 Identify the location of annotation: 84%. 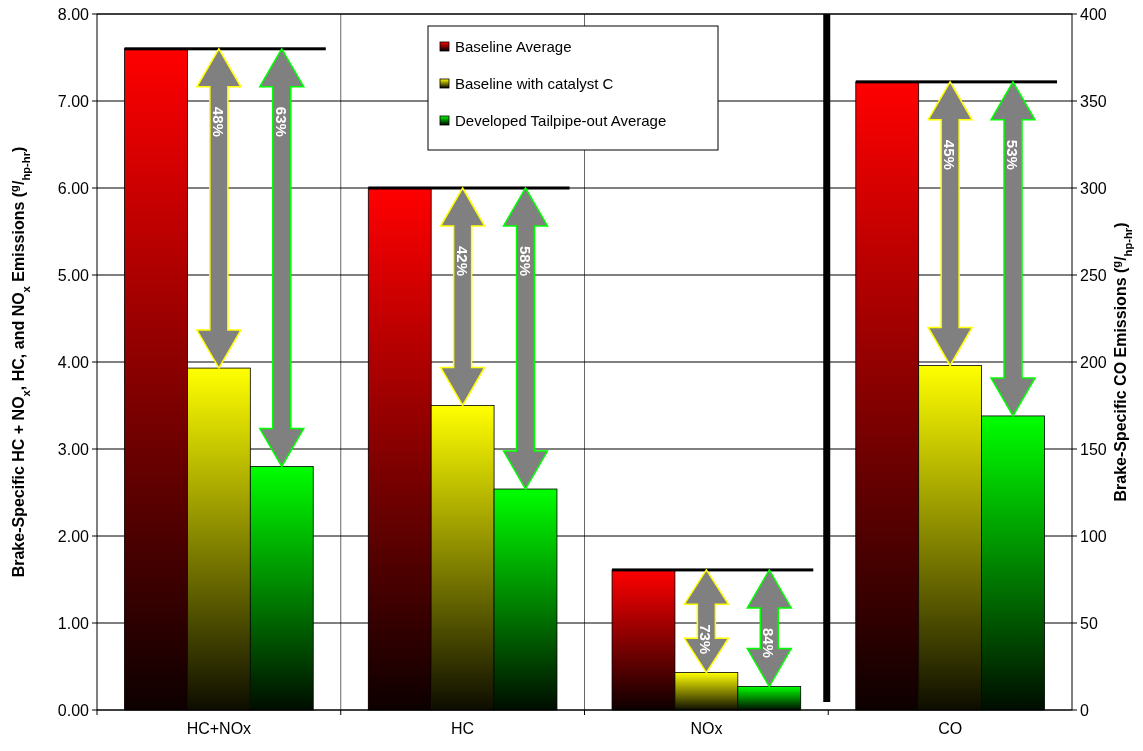
(769, 642).